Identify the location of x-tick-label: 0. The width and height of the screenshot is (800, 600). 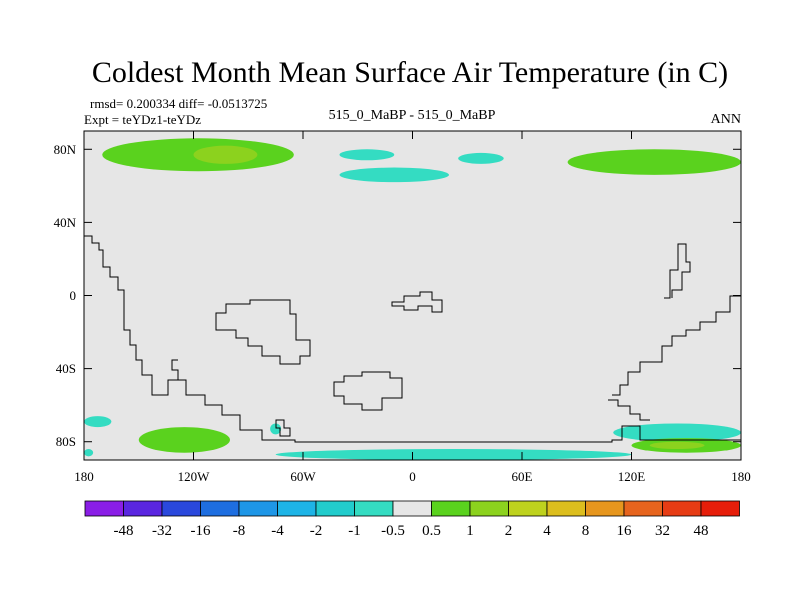
(412, 476).